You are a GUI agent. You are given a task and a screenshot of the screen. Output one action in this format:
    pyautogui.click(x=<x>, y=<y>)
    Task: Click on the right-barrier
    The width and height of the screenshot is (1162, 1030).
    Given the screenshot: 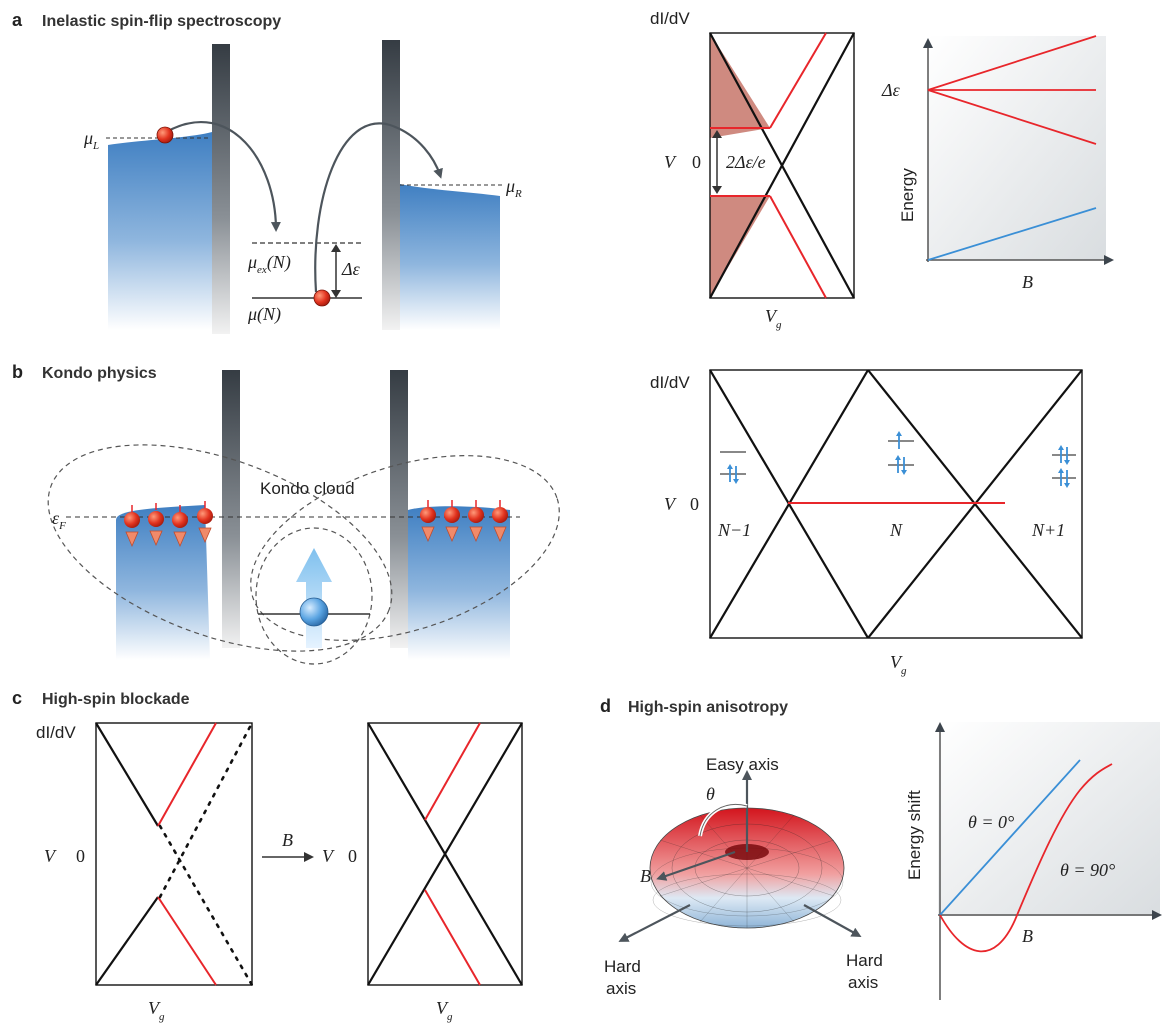 What is the action you would take?
    pyautogui.click(x=391, y=185)
    